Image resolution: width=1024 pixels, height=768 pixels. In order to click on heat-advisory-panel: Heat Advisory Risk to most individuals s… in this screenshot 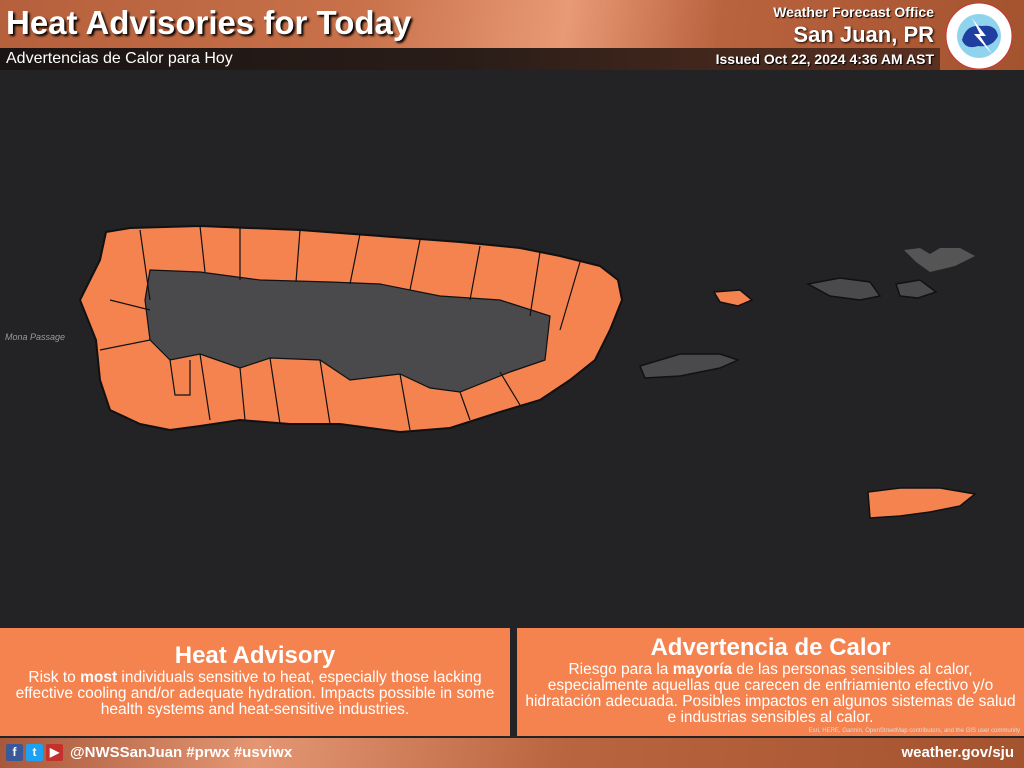, I will do `click(255, 682)`.